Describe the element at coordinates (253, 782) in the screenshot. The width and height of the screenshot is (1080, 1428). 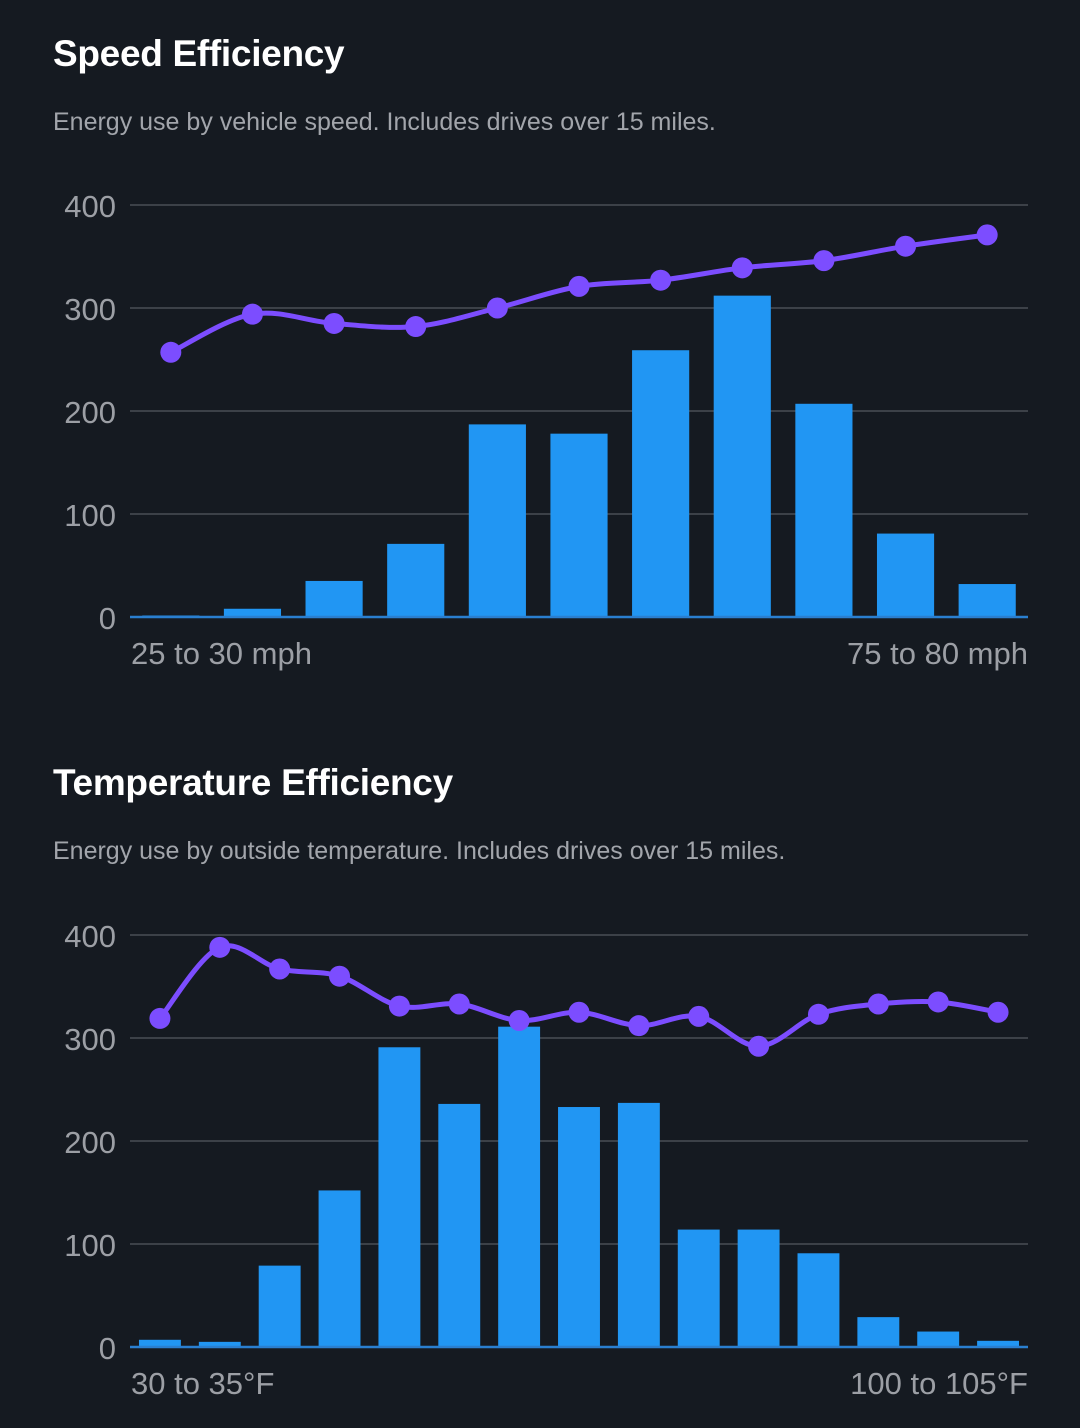
I see `chart-title: Temperature Efficiency` at that location.